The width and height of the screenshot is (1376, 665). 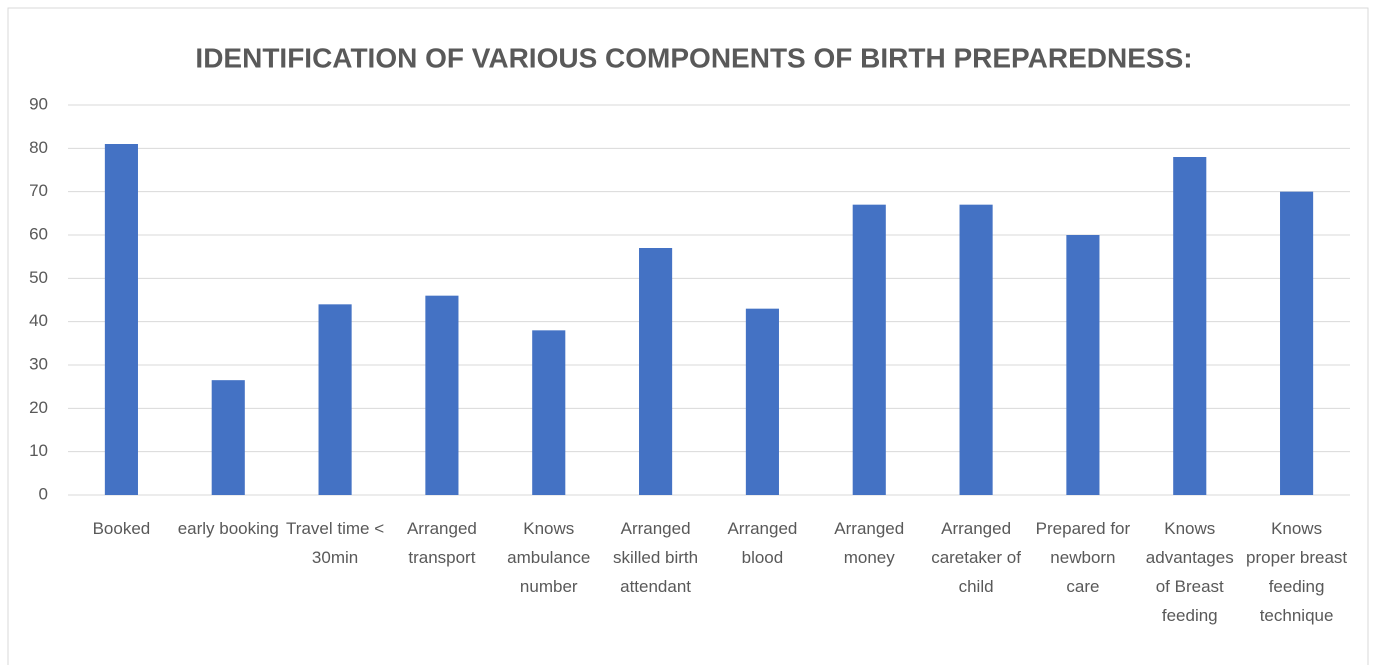 I want to click on x-tick-label: Travel time <30min, so click(x=335, y=543).